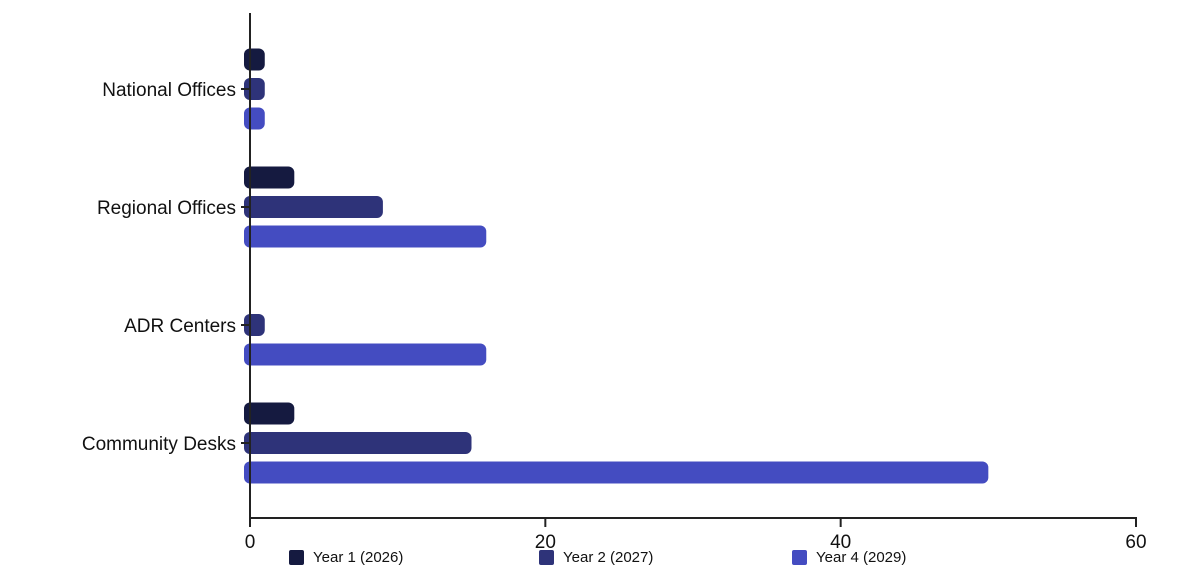  What do you see at coordinates (169, 90) in the screenshot?
I see `category-label: National Offices` at bounding box center [169, 90].